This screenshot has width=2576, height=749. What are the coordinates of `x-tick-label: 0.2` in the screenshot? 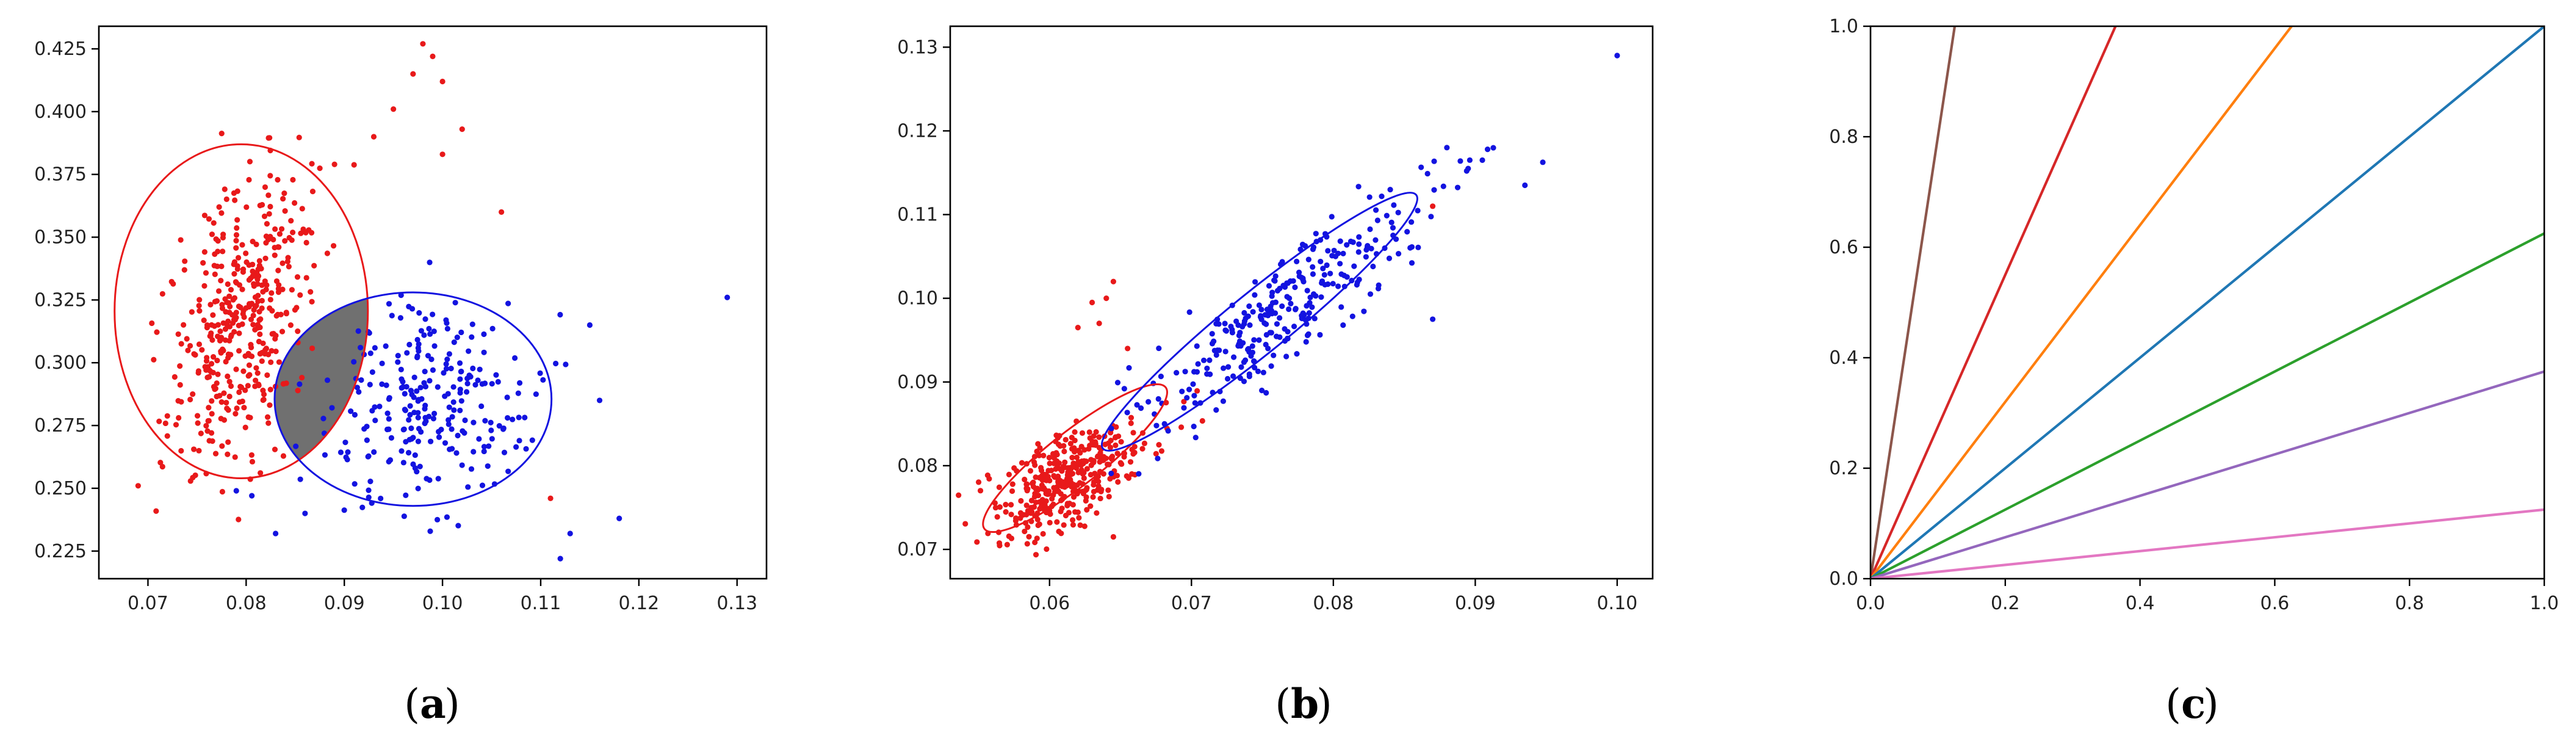 It's located at (2005, 603).